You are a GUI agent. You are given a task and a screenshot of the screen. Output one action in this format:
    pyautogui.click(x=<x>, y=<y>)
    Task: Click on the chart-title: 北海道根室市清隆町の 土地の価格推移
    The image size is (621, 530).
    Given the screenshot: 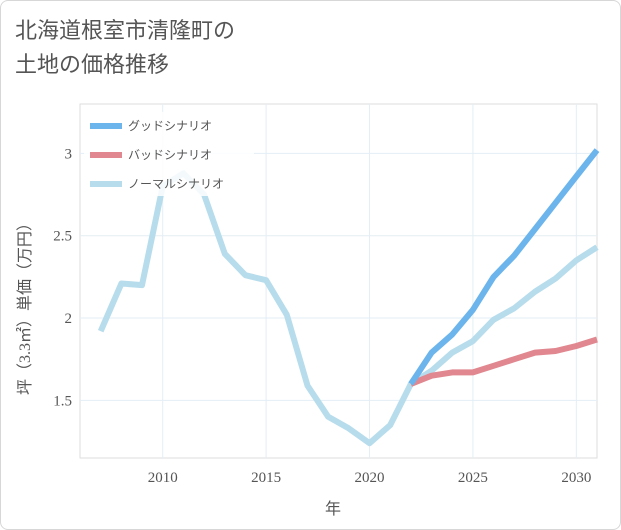 What is the action you would take?
    pyautogui.click(x=125, y=49)
    